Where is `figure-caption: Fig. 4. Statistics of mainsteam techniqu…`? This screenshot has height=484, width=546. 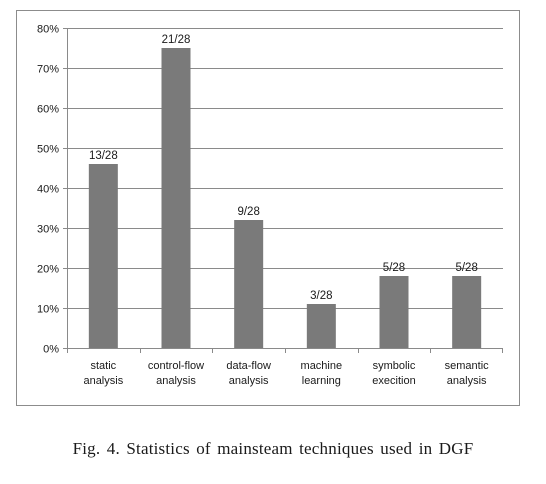 figure-caption: Fig. 4. Statistics of mainsteam techniqu… is located at coordinates (273, 448).